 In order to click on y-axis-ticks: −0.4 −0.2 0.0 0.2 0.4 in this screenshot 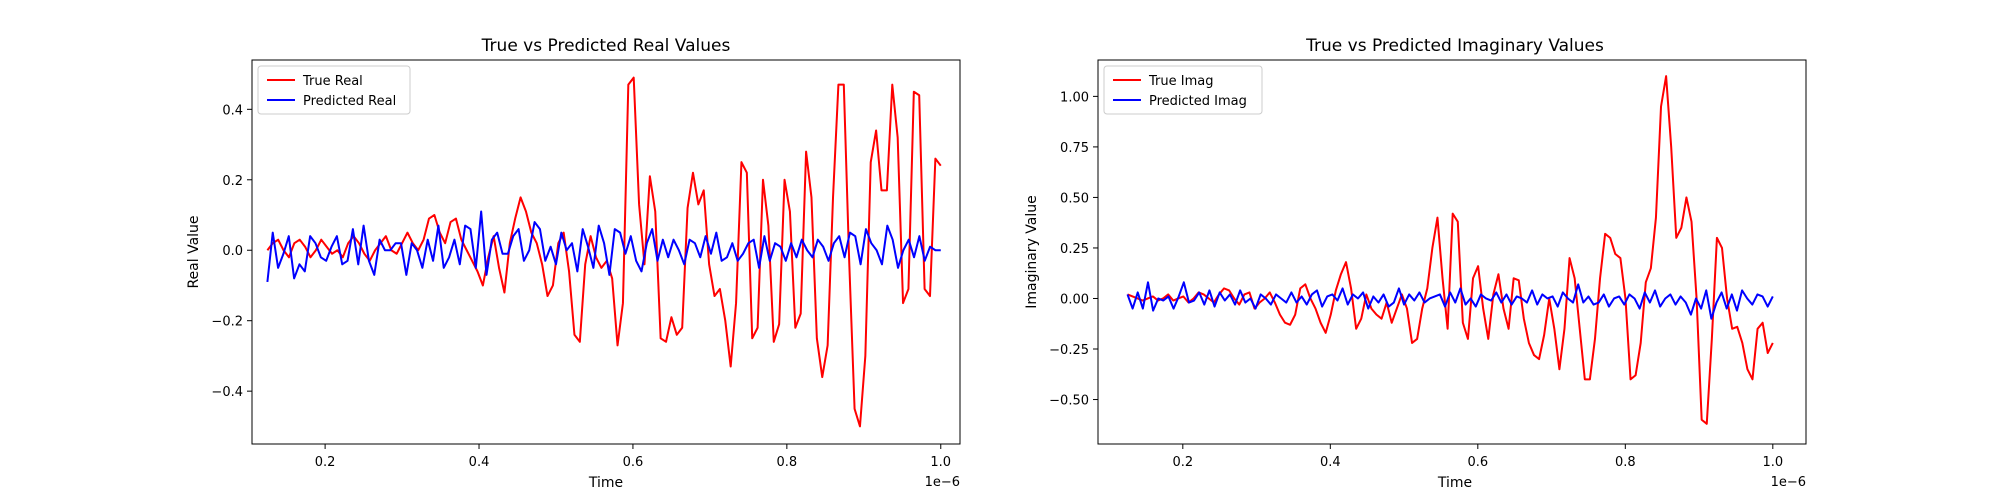, I will do `click(231, 251)`.